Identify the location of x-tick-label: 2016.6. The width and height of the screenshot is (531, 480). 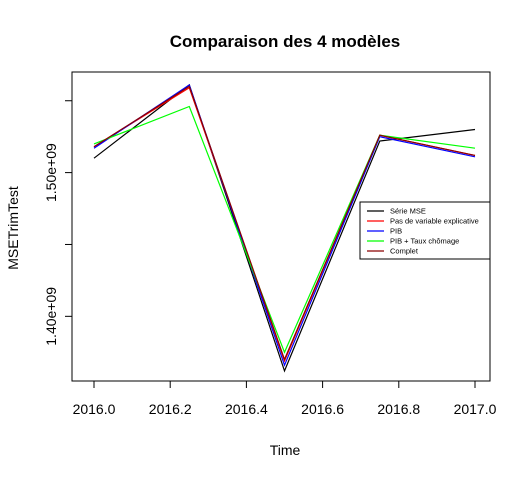
(322, 409).